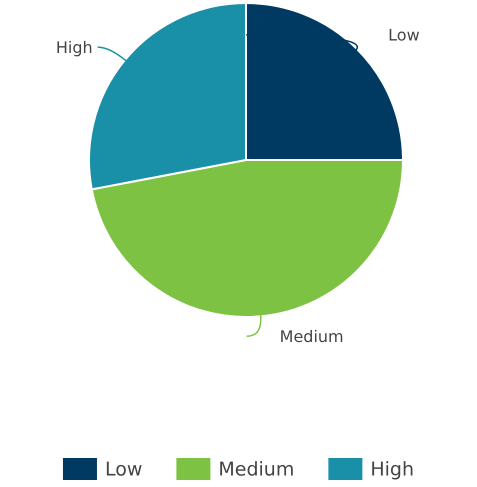 This screenshot has width=477, height=487. What do you see at coordinates (404, 34) in the screenshot?
I see `slice-label: Low` at bounding box center [404, 34].